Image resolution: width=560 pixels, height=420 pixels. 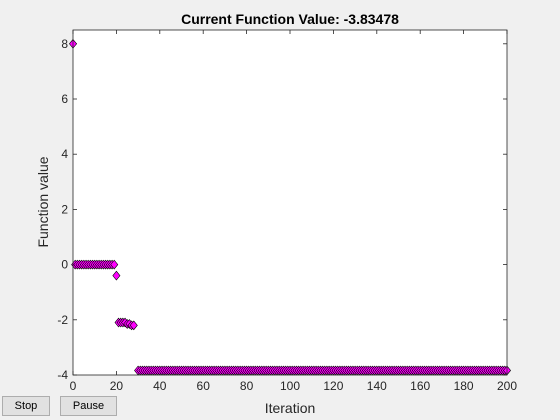 I want to click on y-axis-label: Function value, so click(x=43, y=201).